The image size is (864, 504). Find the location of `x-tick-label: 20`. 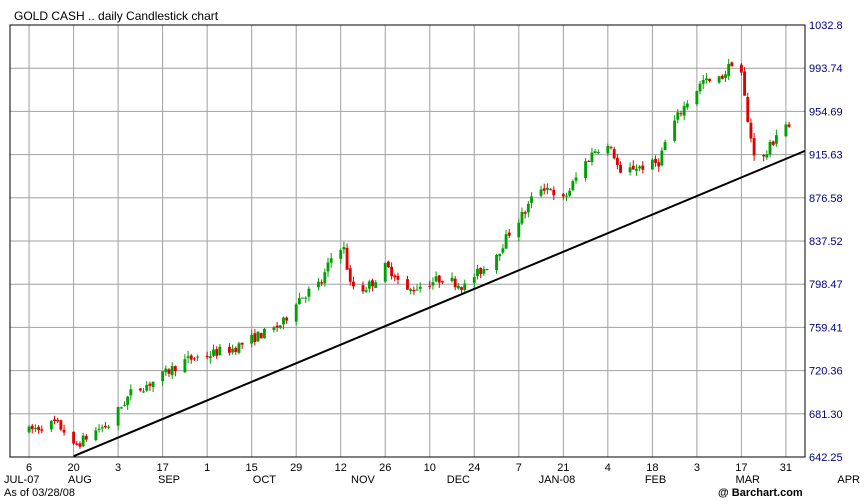

x-tick-label: 20 is located at coordinates (73, 468).